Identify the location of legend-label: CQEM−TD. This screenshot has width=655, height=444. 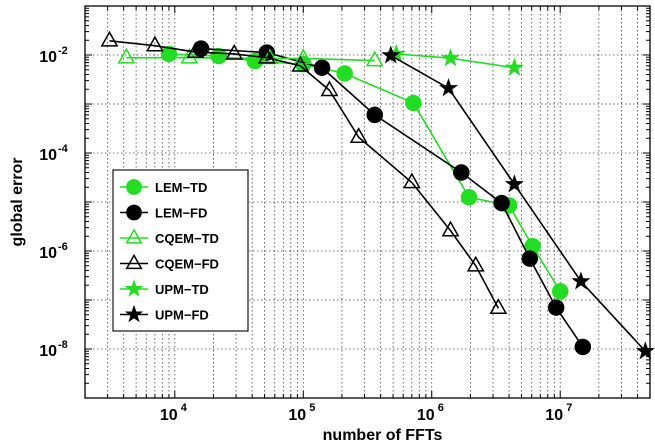
(187, 238).